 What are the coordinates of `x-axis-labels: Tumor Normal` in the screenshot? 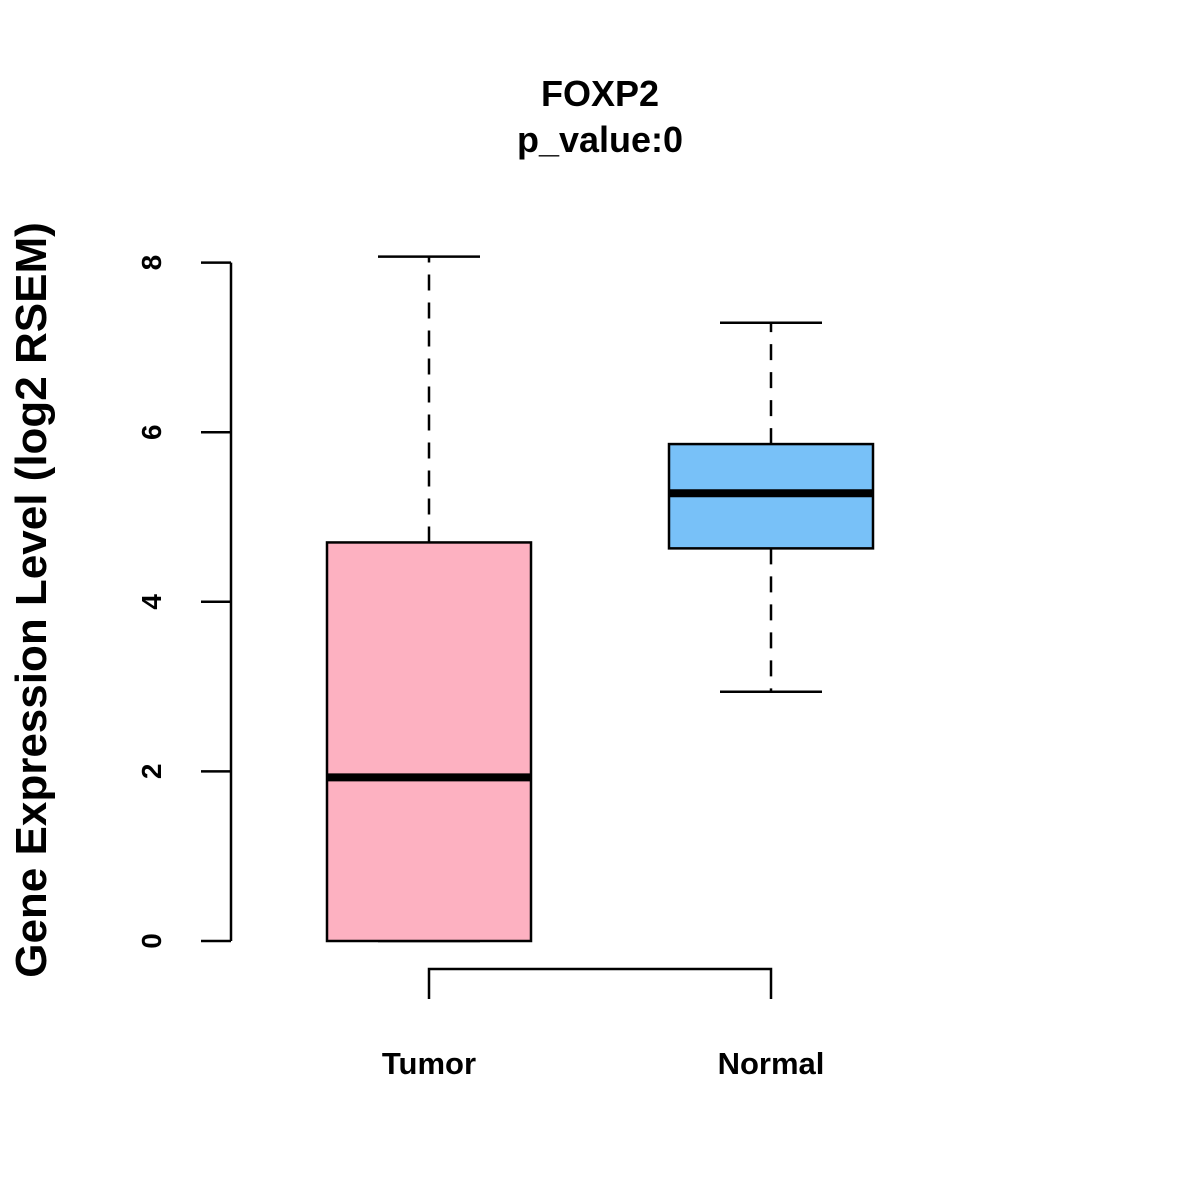 It's located at (603, 1063).